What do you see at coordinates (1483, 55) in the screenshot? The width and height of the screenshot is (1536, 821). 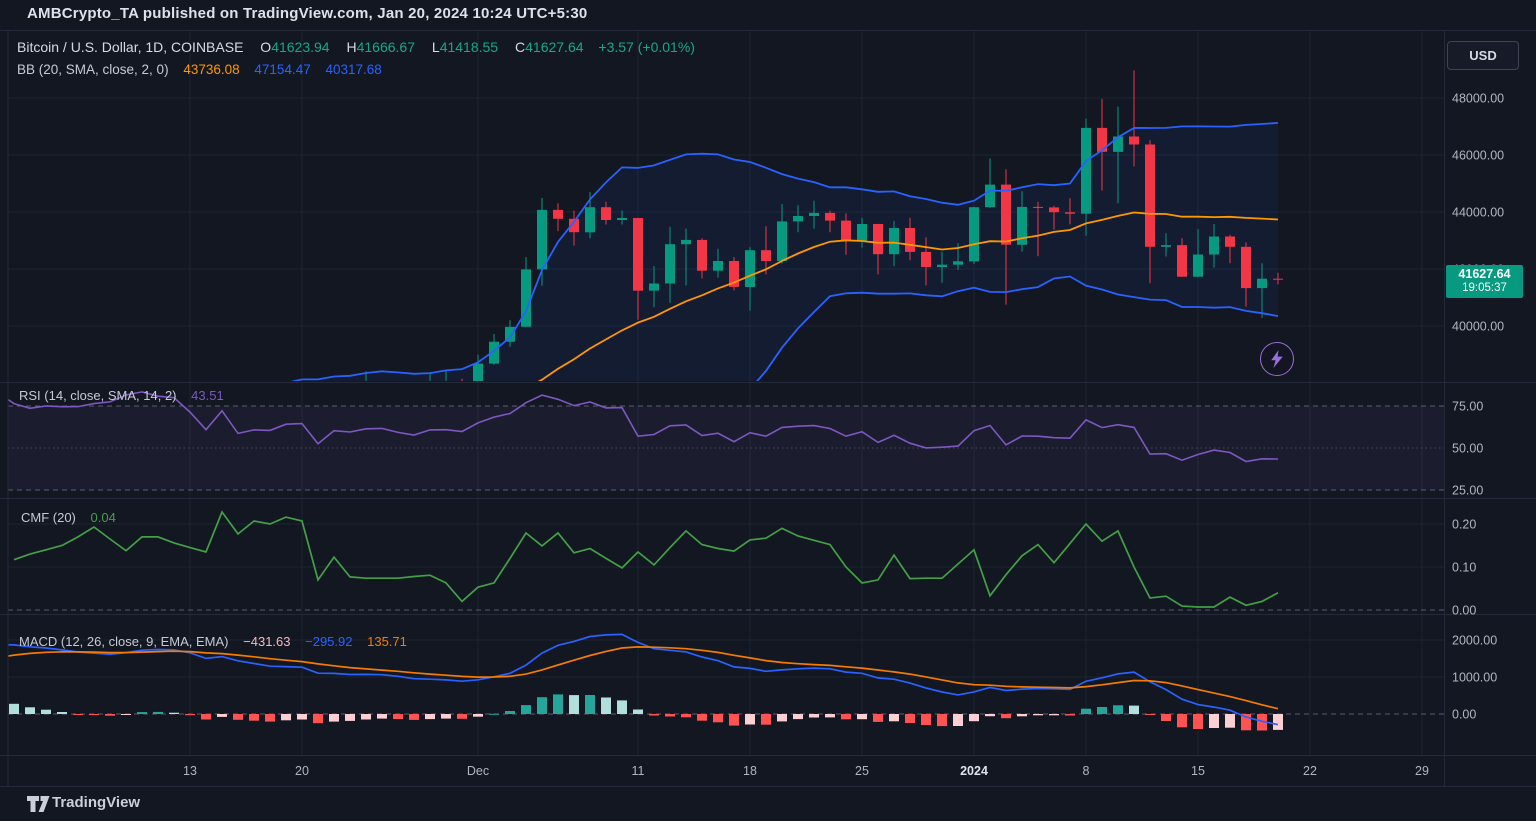 I see `currency-button: USD` at bounding box center [1483, 55].